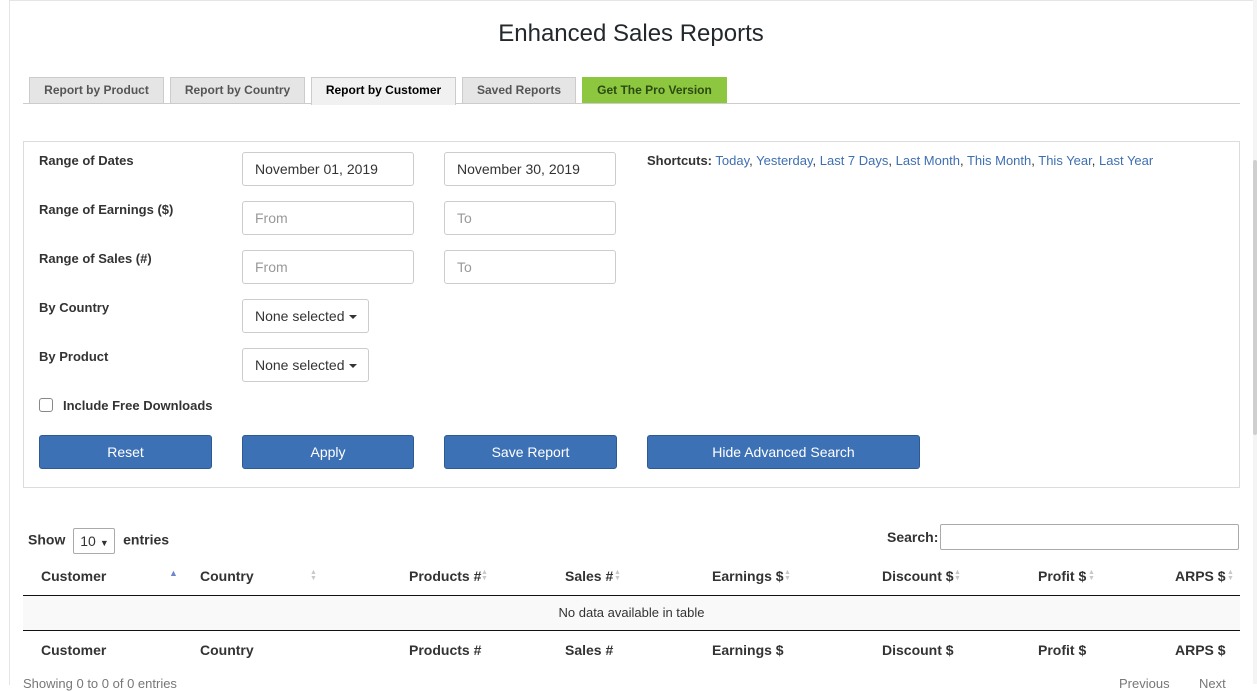 The width and height of the screenshot is (1257, 691). What do you see at coordinates (445, 576) in the screenshot?
I see `col-header-products: Products #` at bounding box center [445, 576].